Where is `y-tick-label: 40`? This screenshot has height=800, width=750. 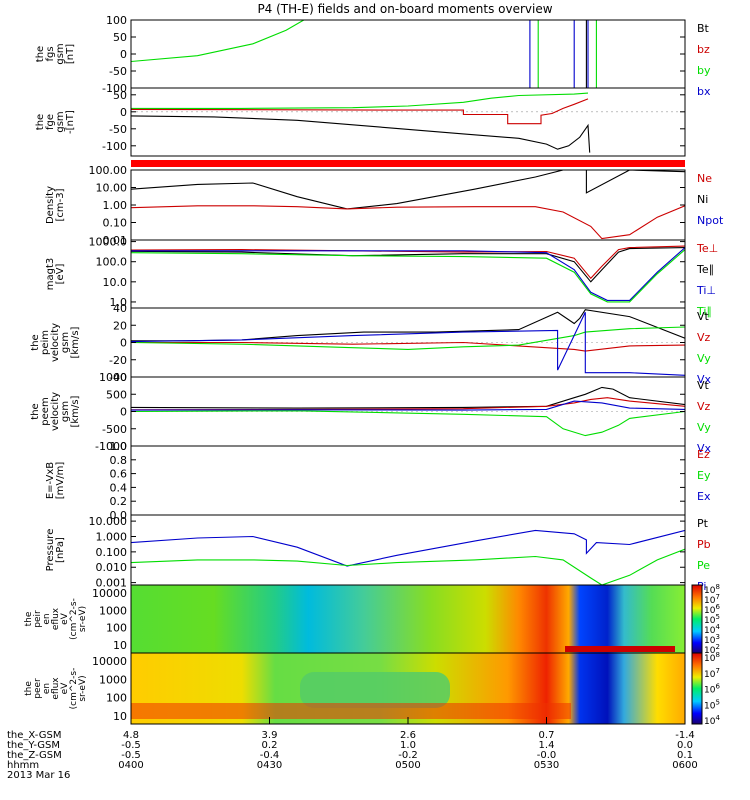 y-tick-label: 40 is located at coordinates (120, 308).